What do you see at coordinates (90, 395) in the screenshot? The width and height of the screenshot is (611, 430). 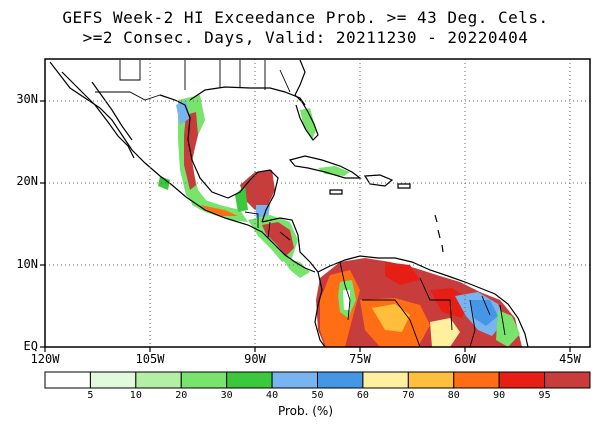 I see `colorbar-tick-label: 5` at bounding box center [90, 395].